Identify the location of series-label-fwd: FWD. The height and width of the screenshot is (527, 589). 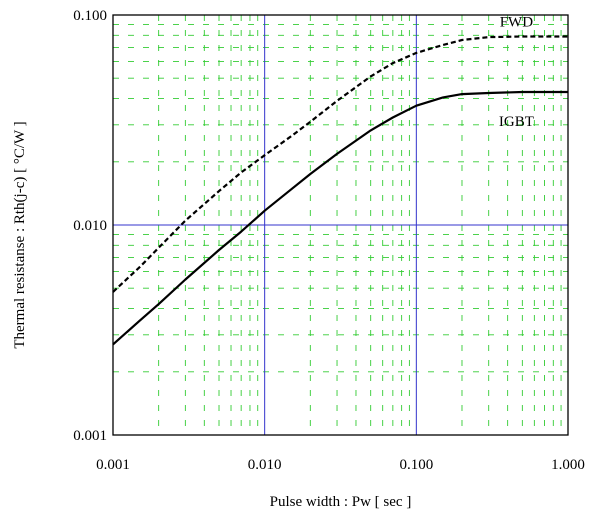
(517, 22).